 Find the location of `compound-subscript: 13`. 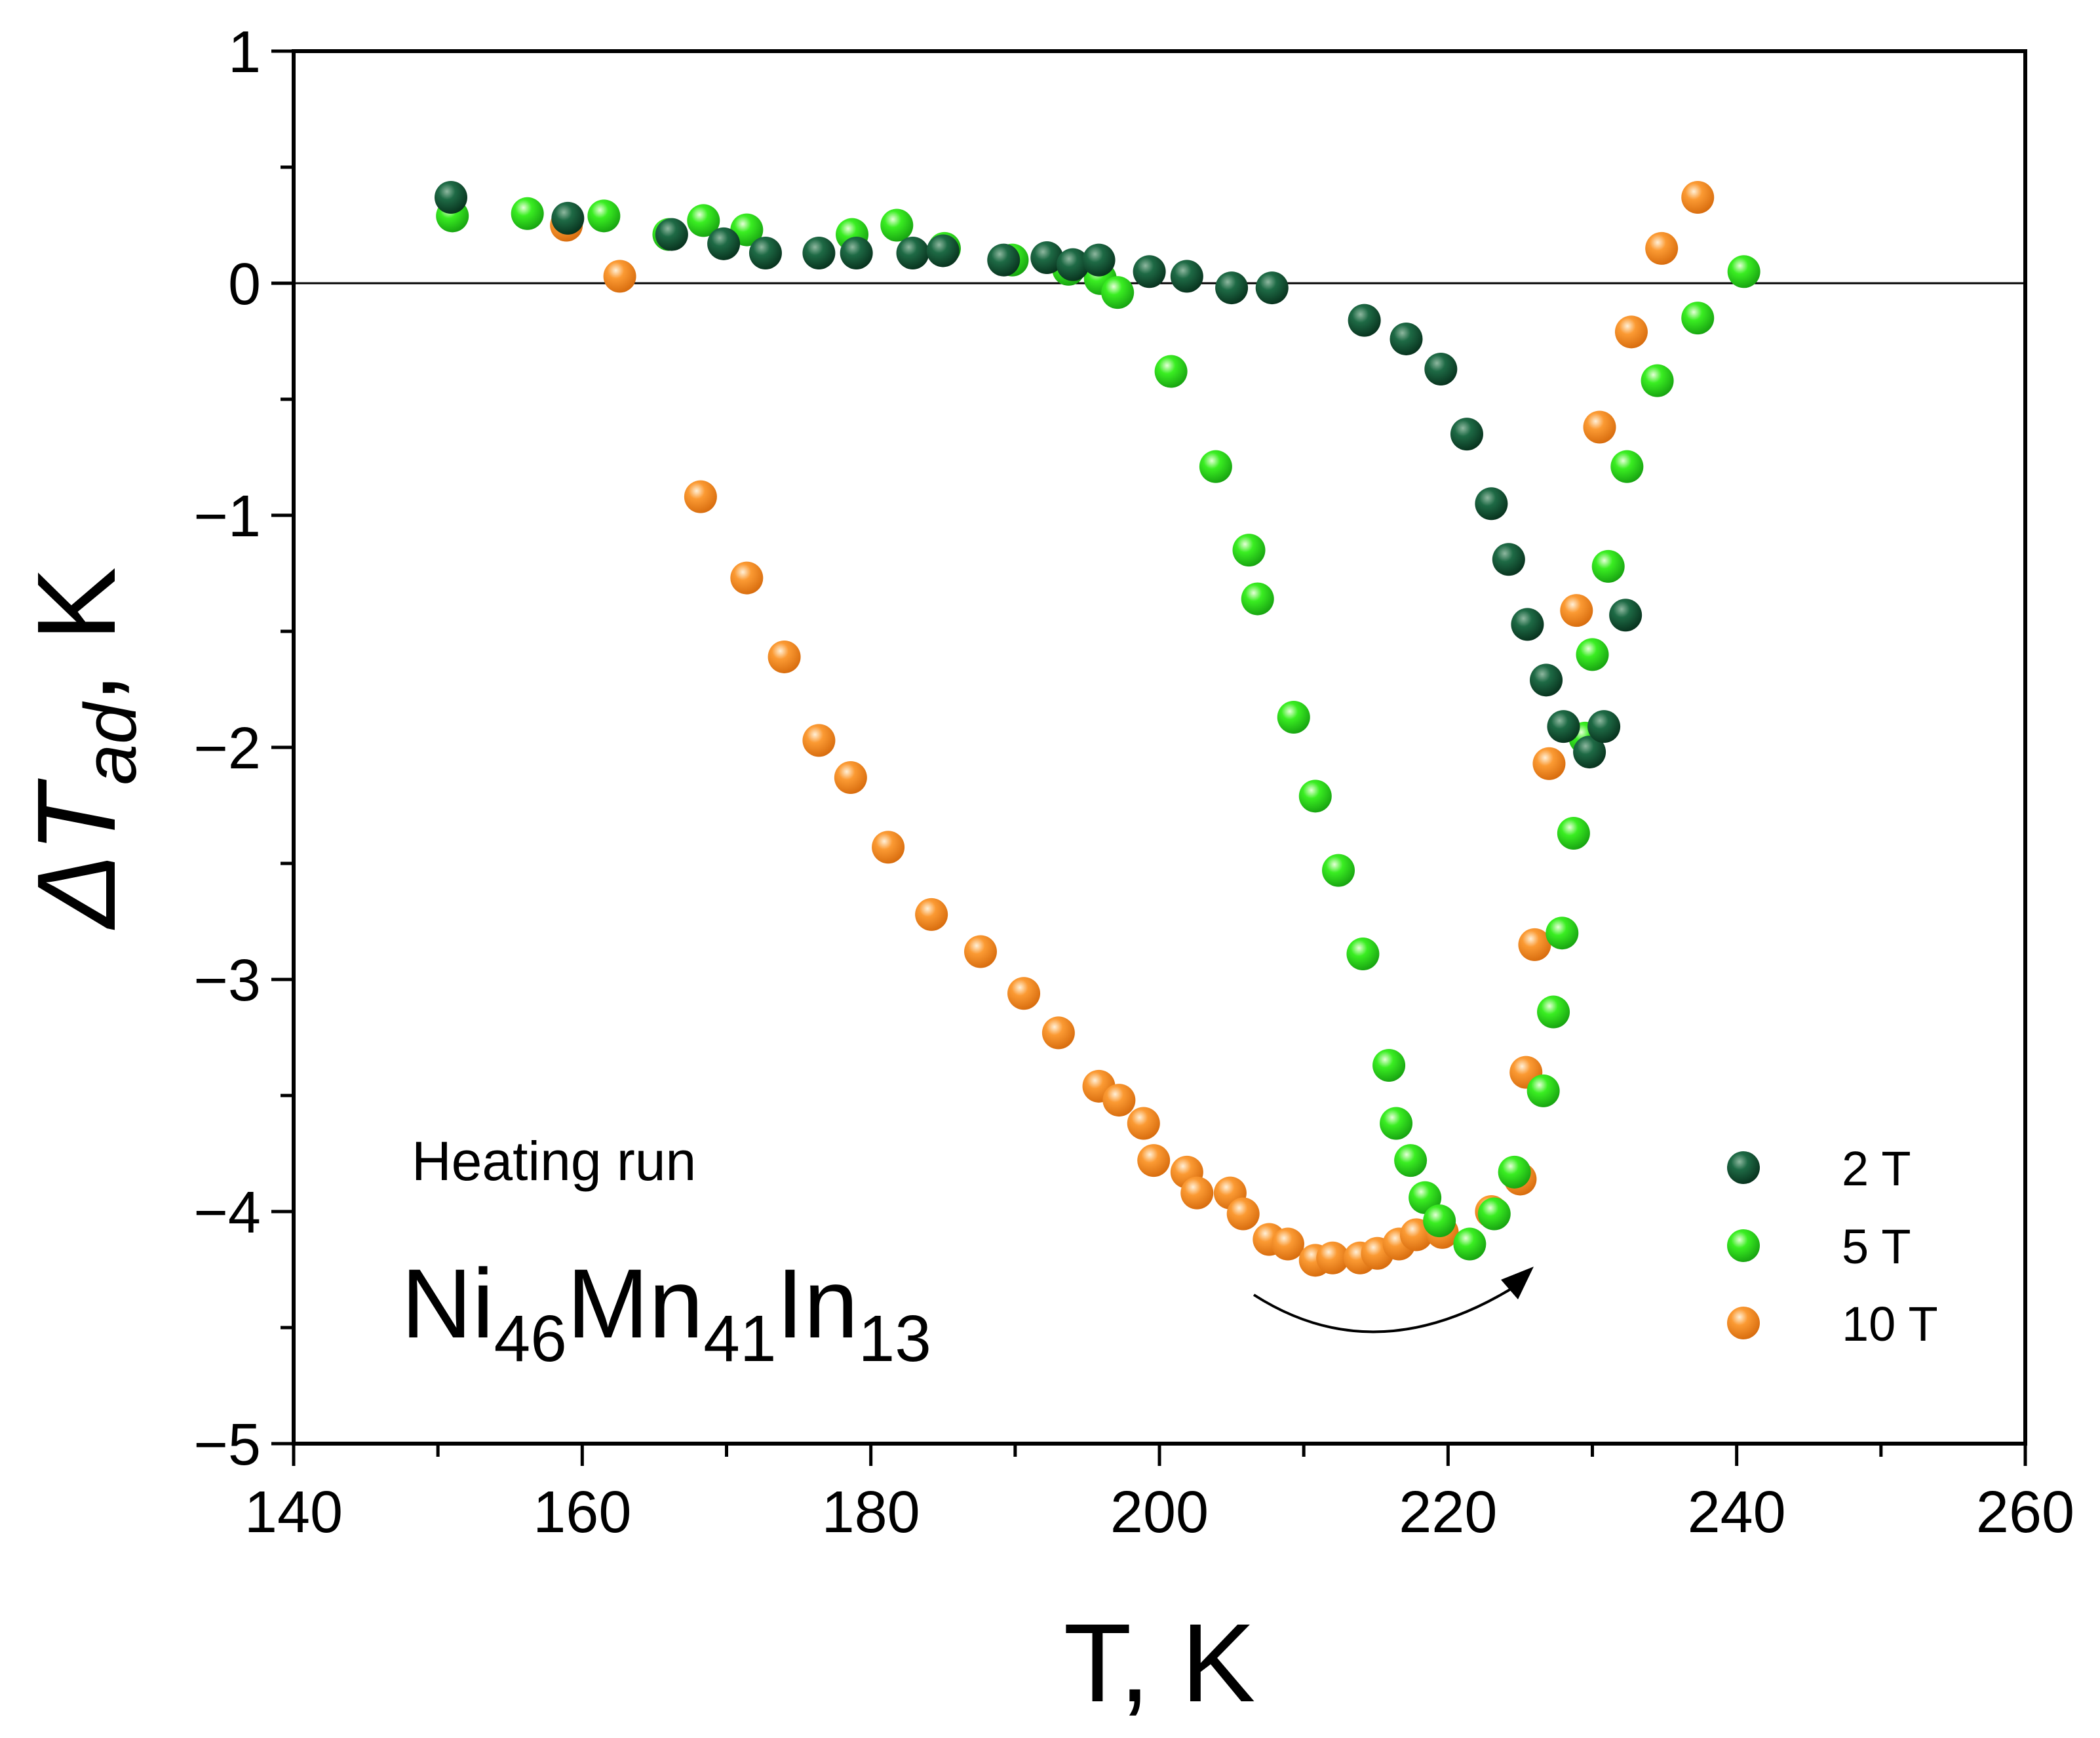

compound-subscript: 13 is located at coordinates (895, 1338).